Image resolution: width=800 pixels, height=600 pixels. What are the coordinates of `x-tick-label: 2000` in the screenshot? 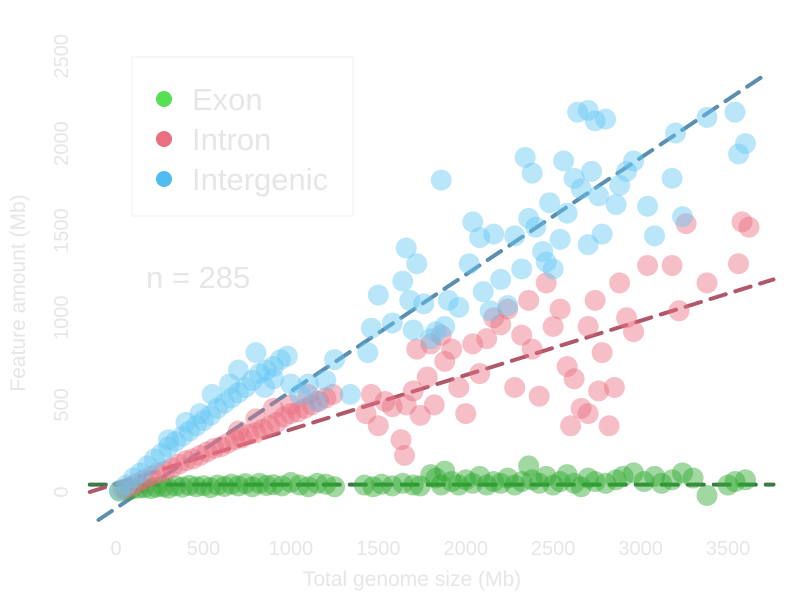 It's located at (465, 549).